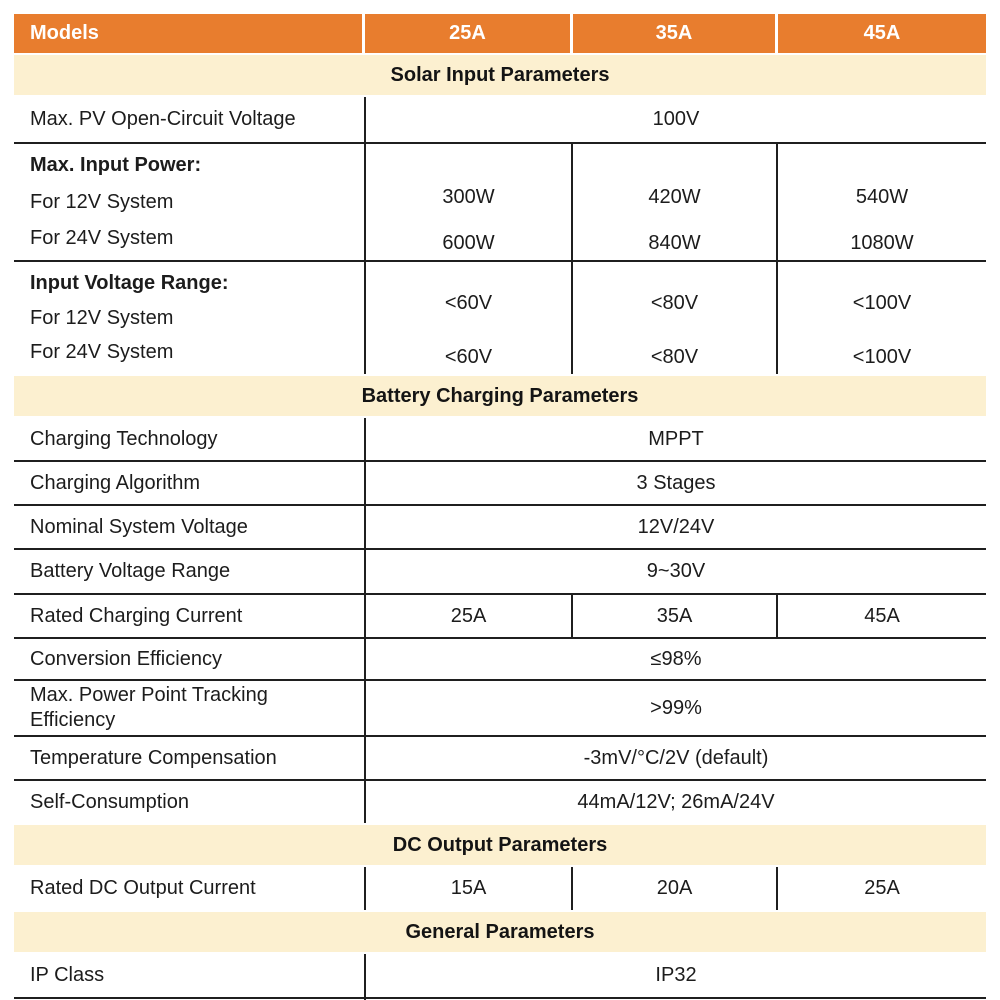 The height and width of the screenshot is (1000, 1000). What do you see at coordinates (674, 243) in the screenshot?
I see `value-text: 840W` at bounding box center [674, 243].